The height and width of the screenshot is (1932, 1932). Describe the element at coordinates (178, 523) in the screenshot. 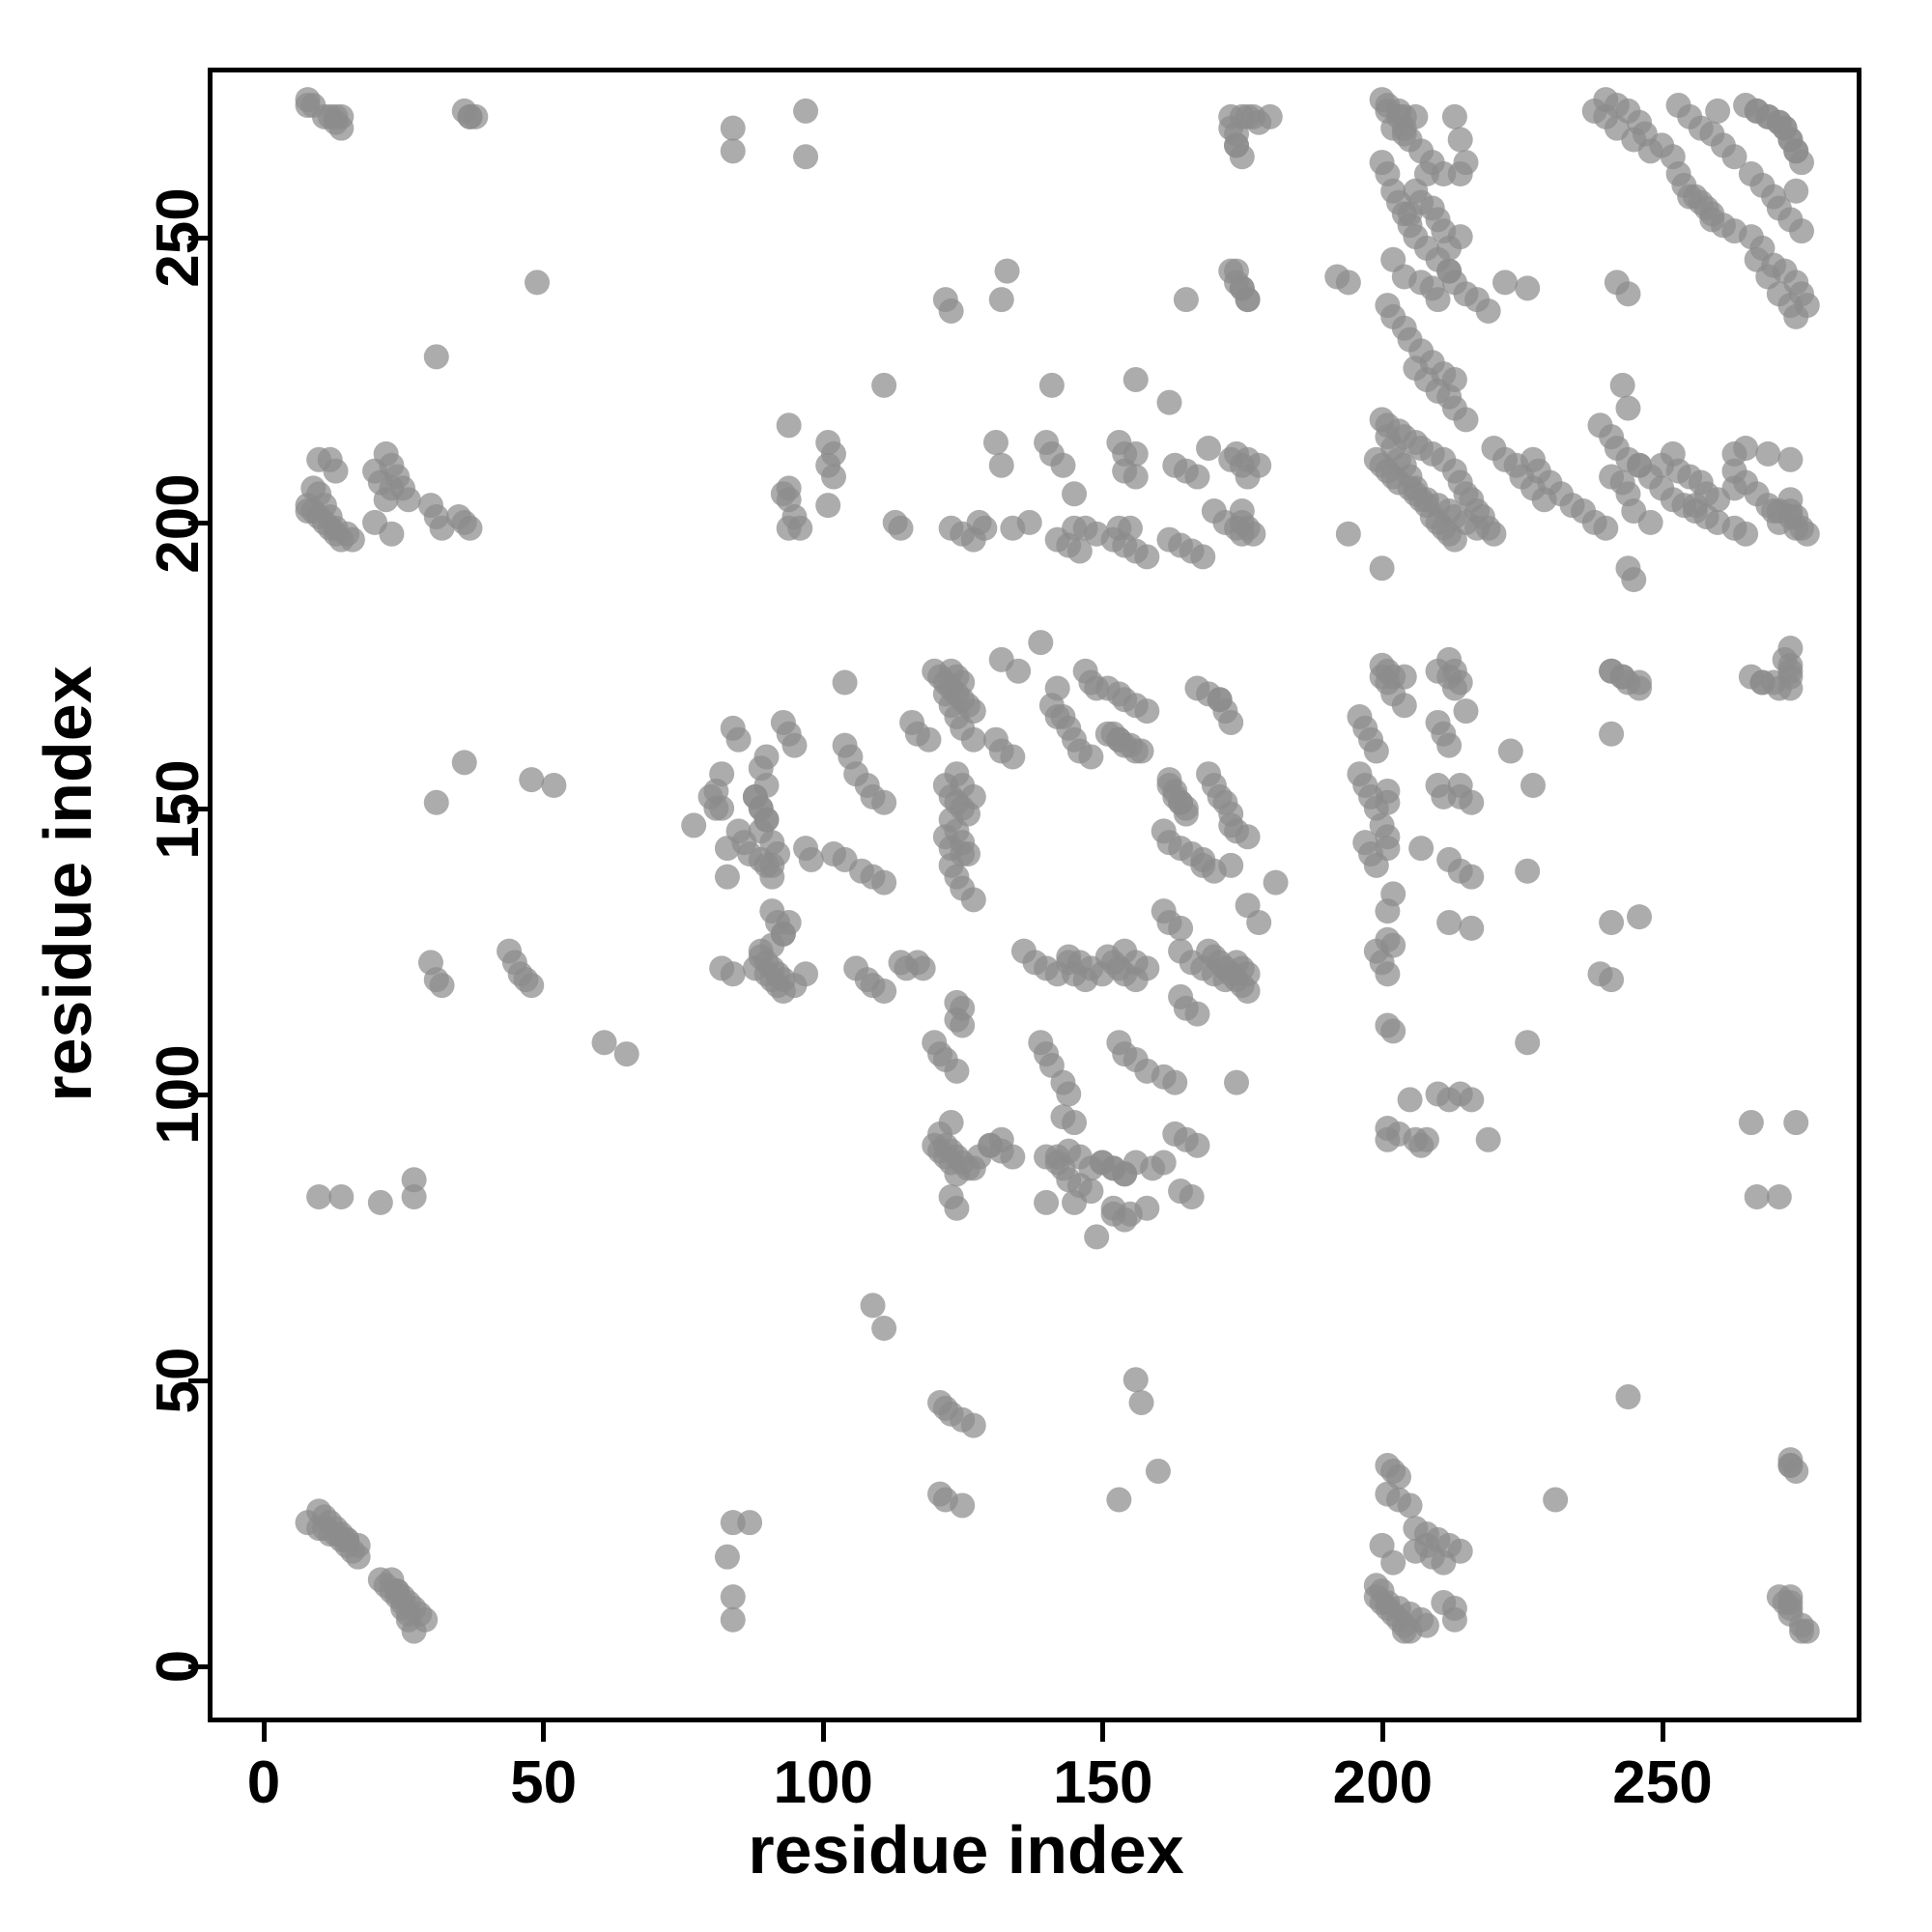

I see `y-axis-tick-label: 200` at that location.